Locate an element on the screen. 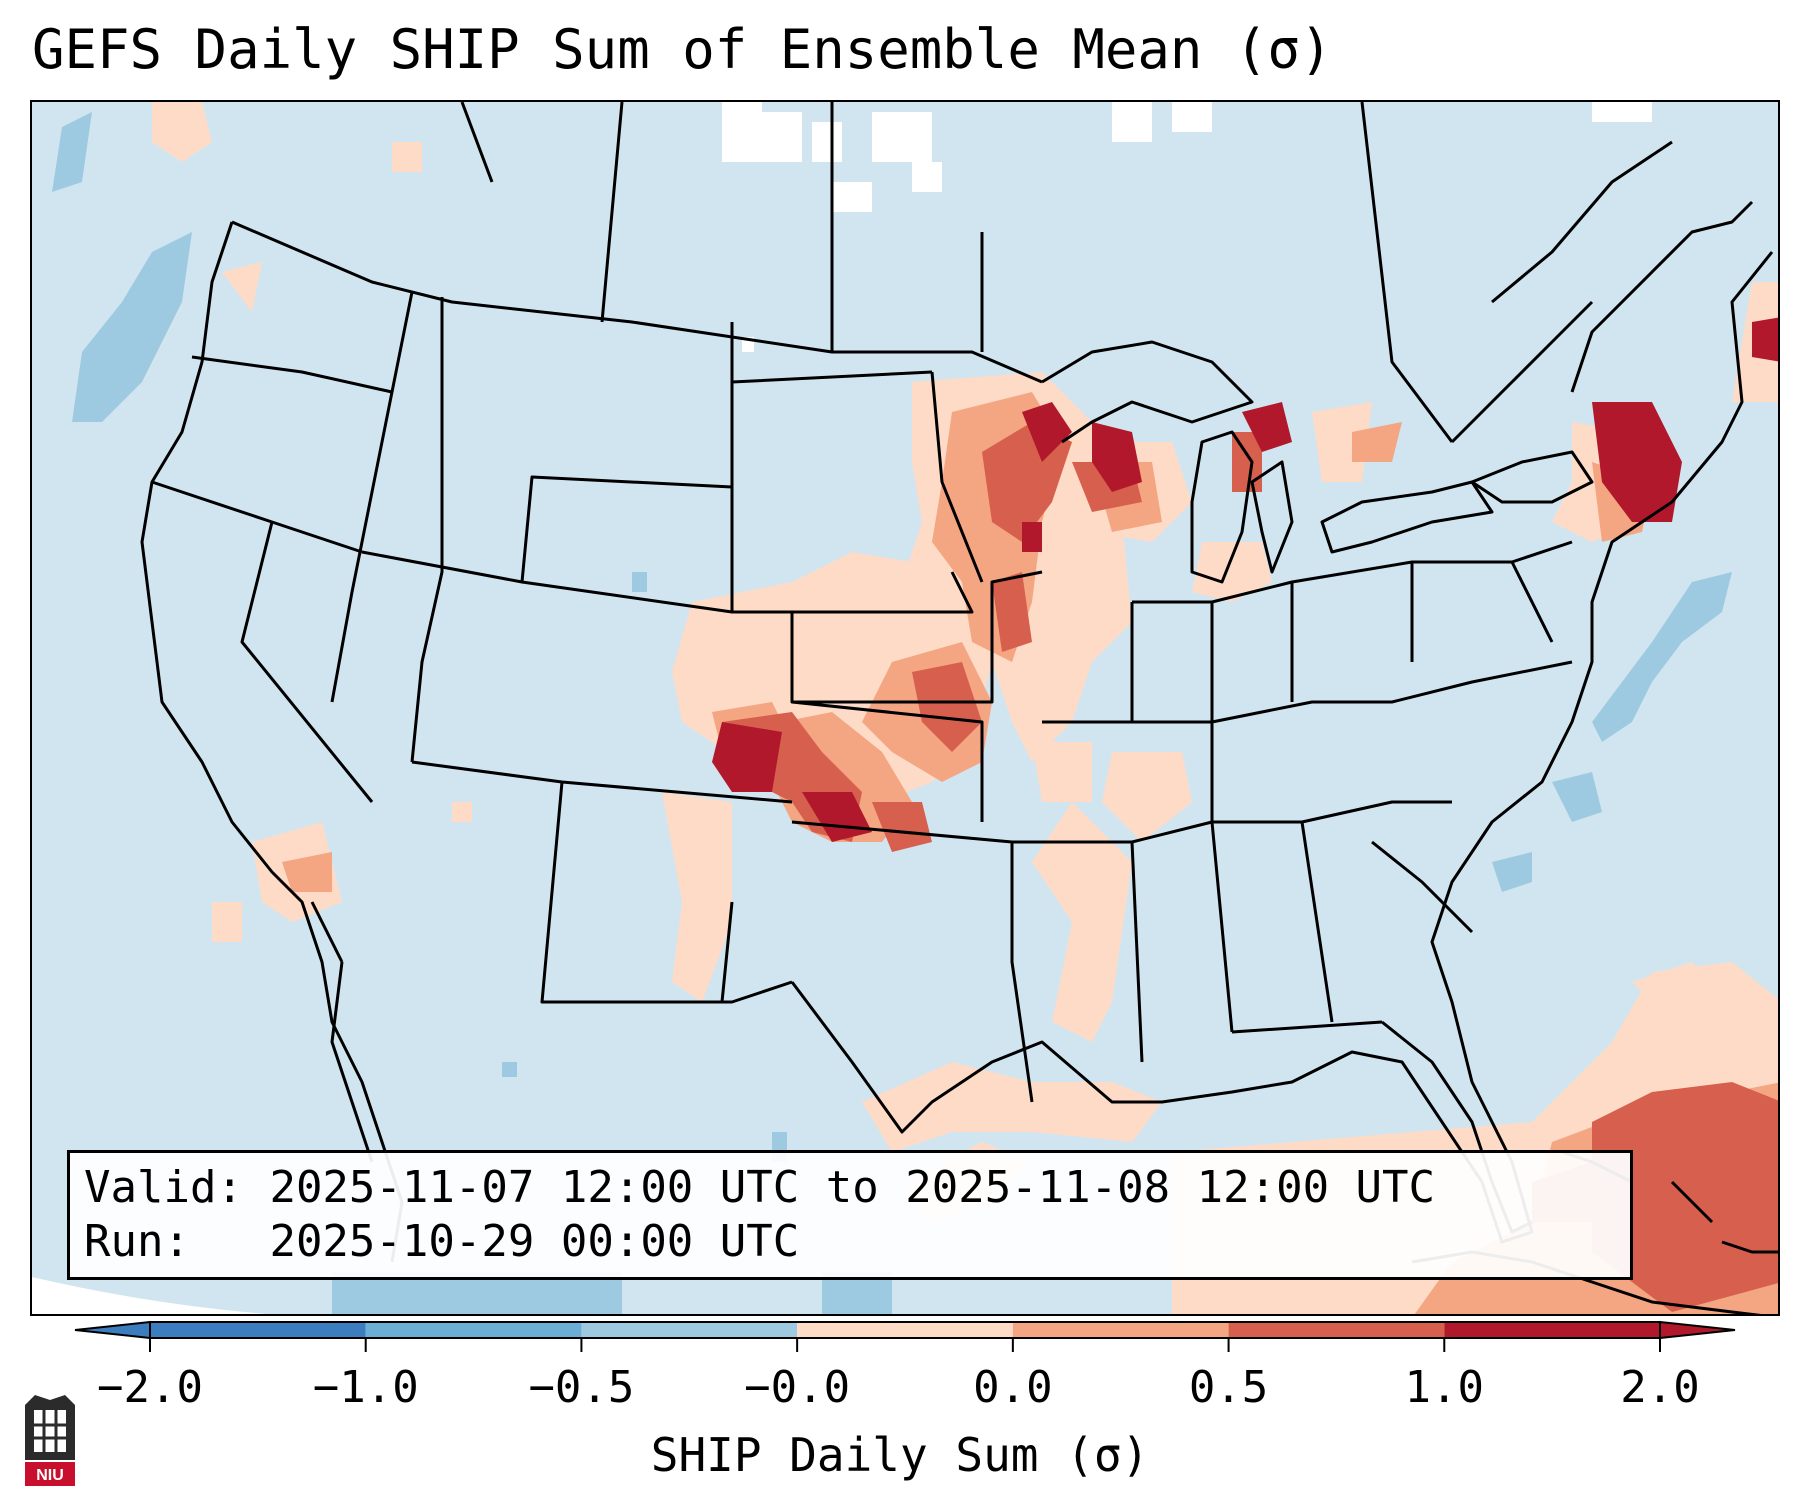  colorbar-bins is located at coordinates (905, 1330).